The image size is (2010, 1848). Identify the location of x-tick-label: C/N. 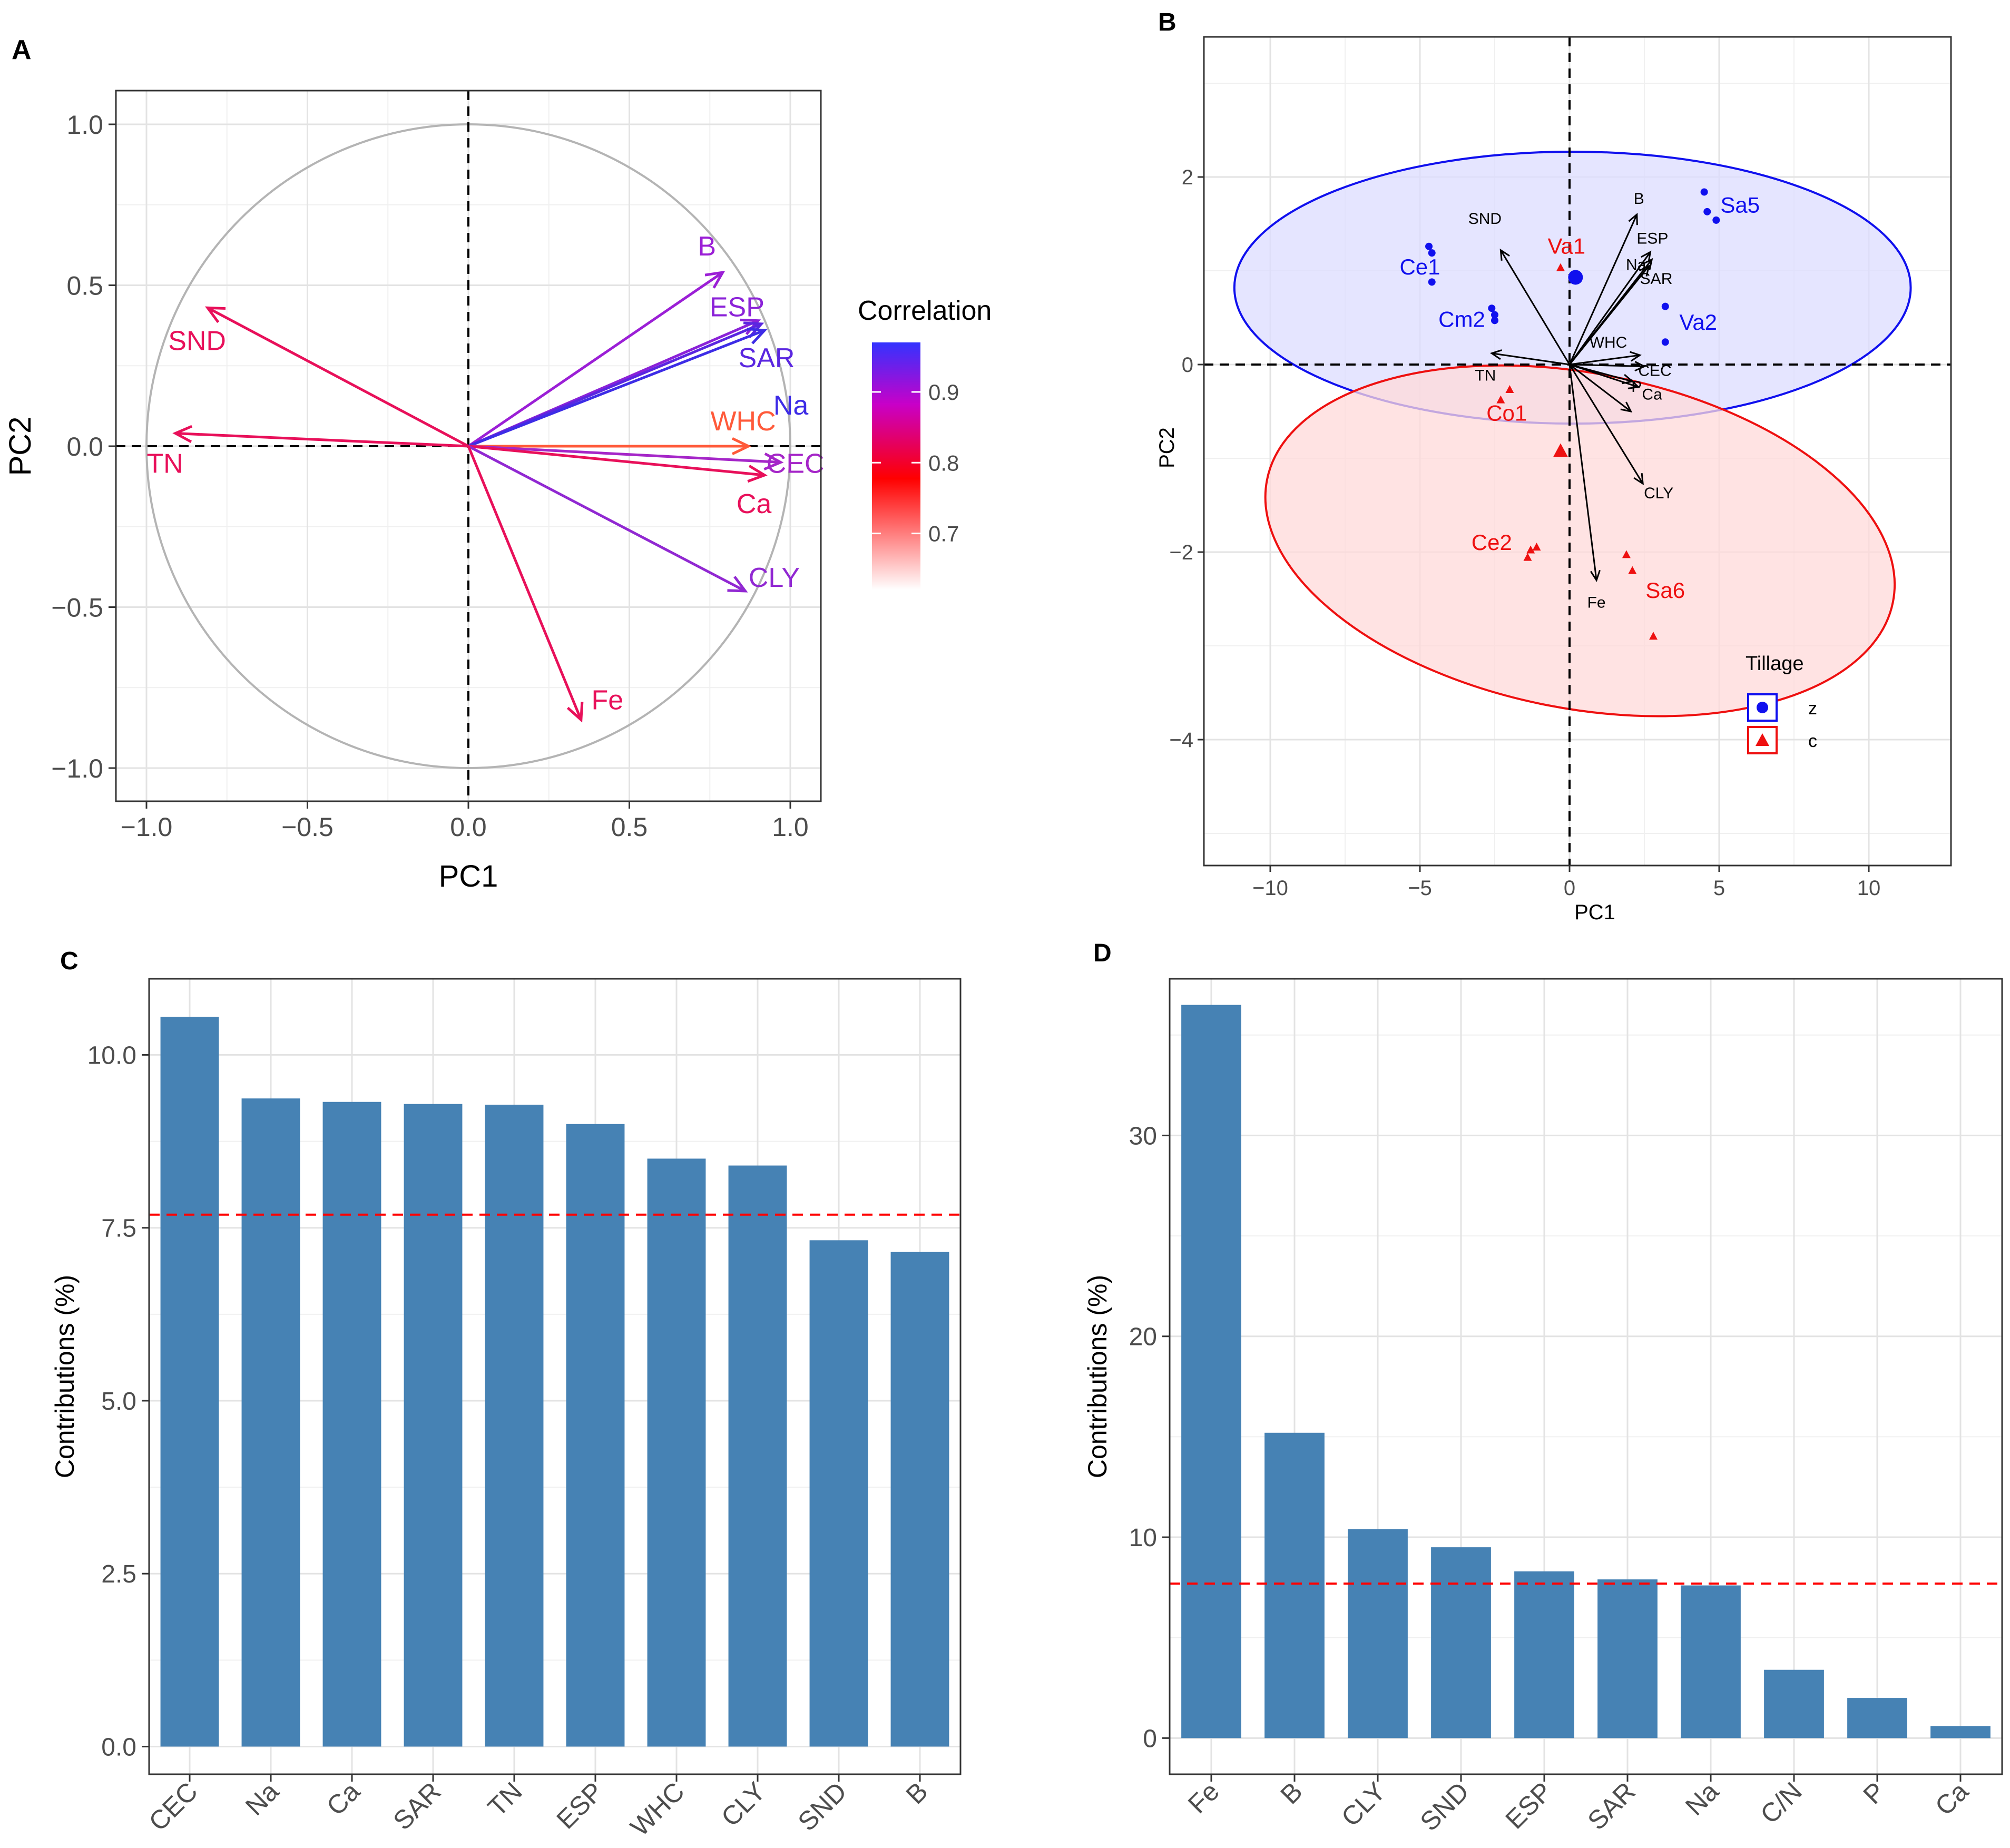
(1781, 1803).